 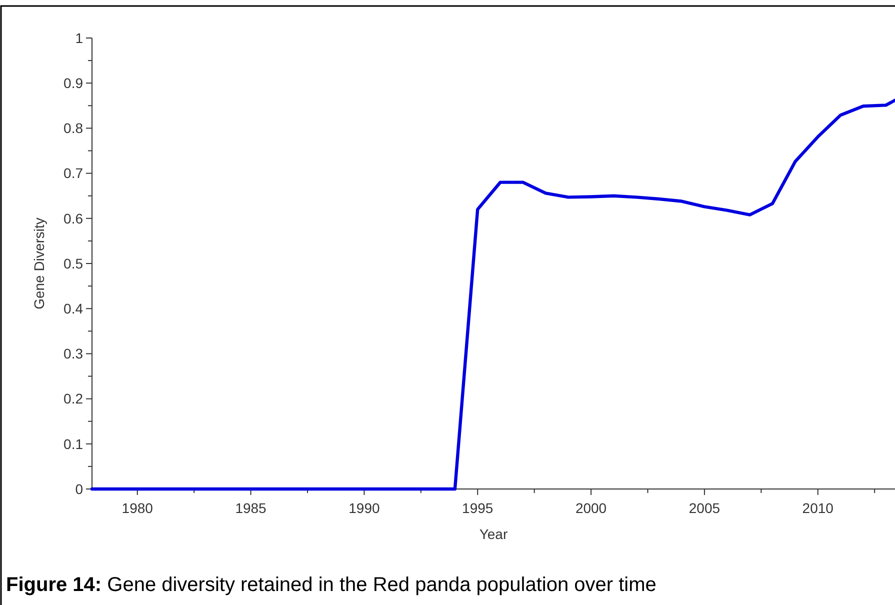 I want to click on x-tick-label: 2005, so click(x=704, y=508).